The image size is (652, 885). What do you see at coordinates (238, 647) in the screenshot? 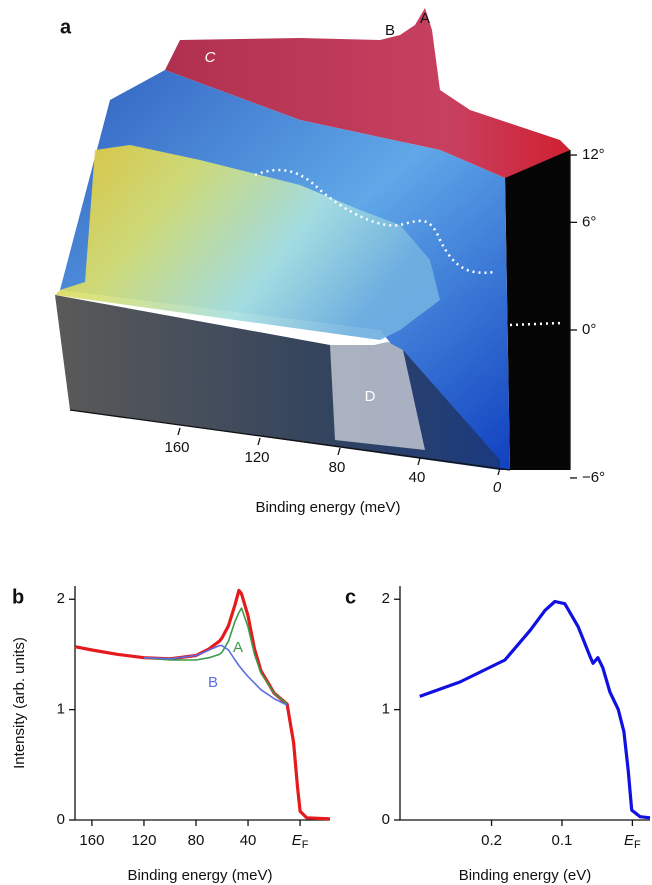
I see `series-label: A` at bounding box center [238, 647].